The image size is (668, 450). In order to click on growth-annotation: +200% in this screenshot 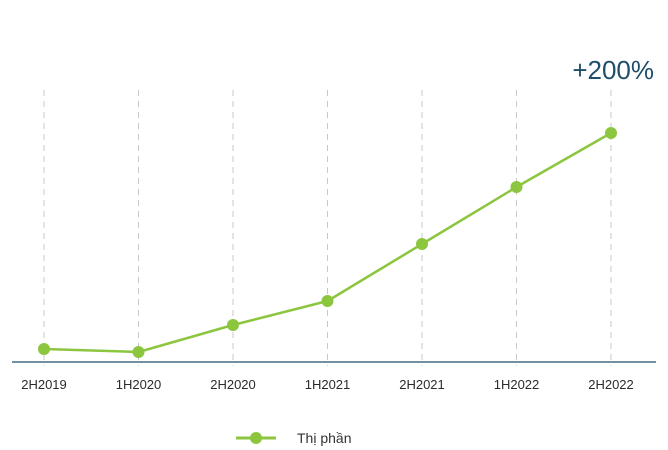, I will do `click(613, 70)`.